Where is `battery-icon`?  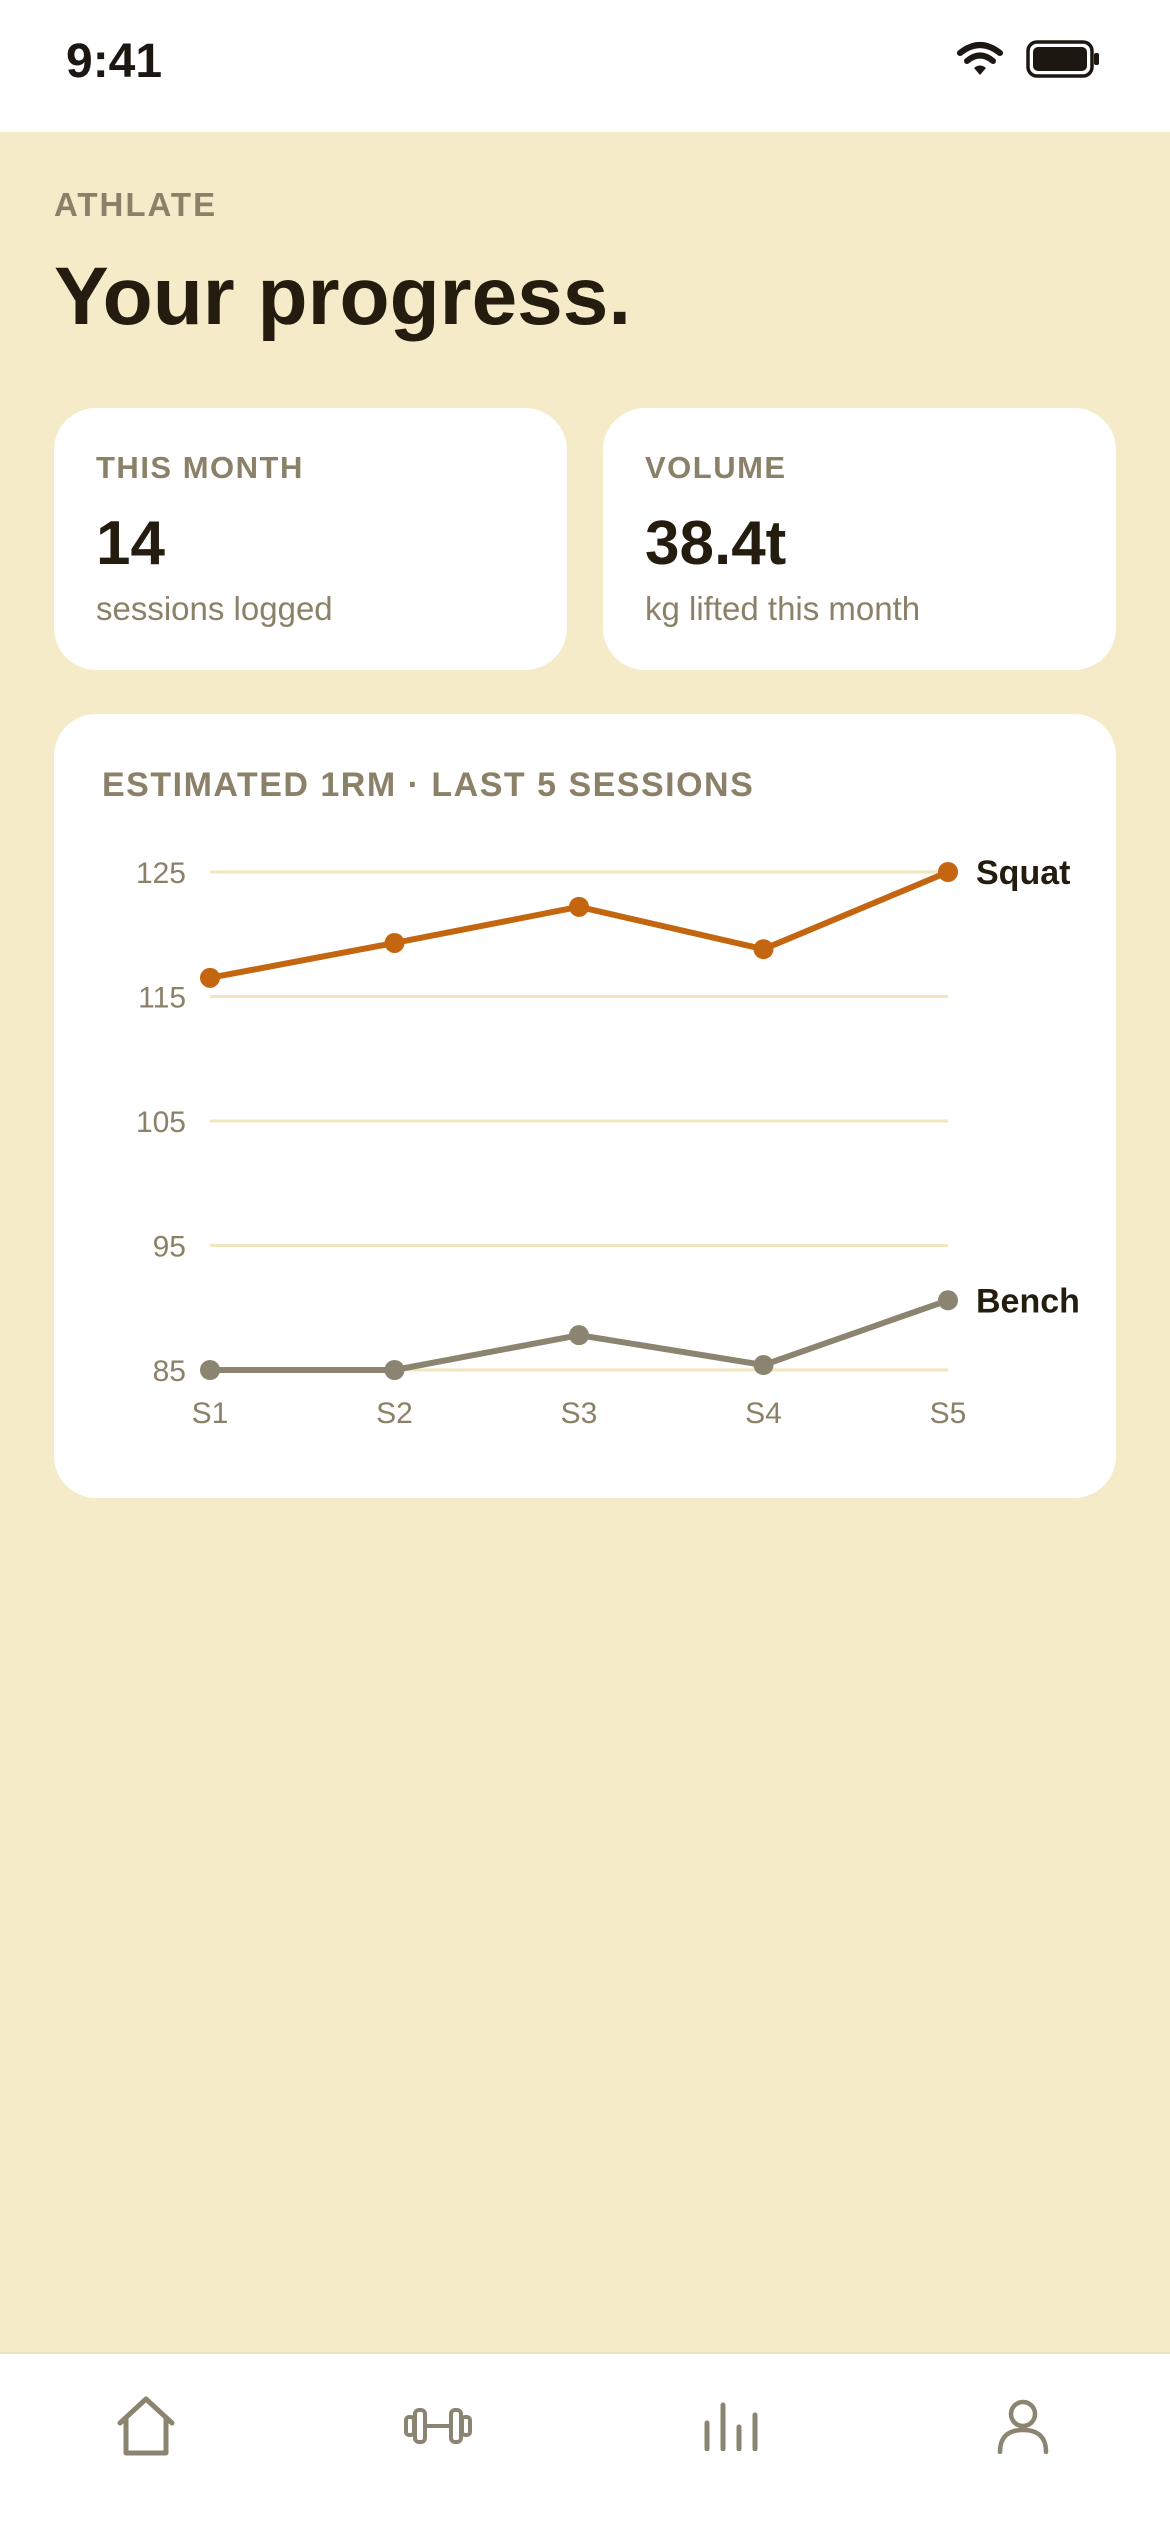
battery-icon is located at coordinates (1062, 59).